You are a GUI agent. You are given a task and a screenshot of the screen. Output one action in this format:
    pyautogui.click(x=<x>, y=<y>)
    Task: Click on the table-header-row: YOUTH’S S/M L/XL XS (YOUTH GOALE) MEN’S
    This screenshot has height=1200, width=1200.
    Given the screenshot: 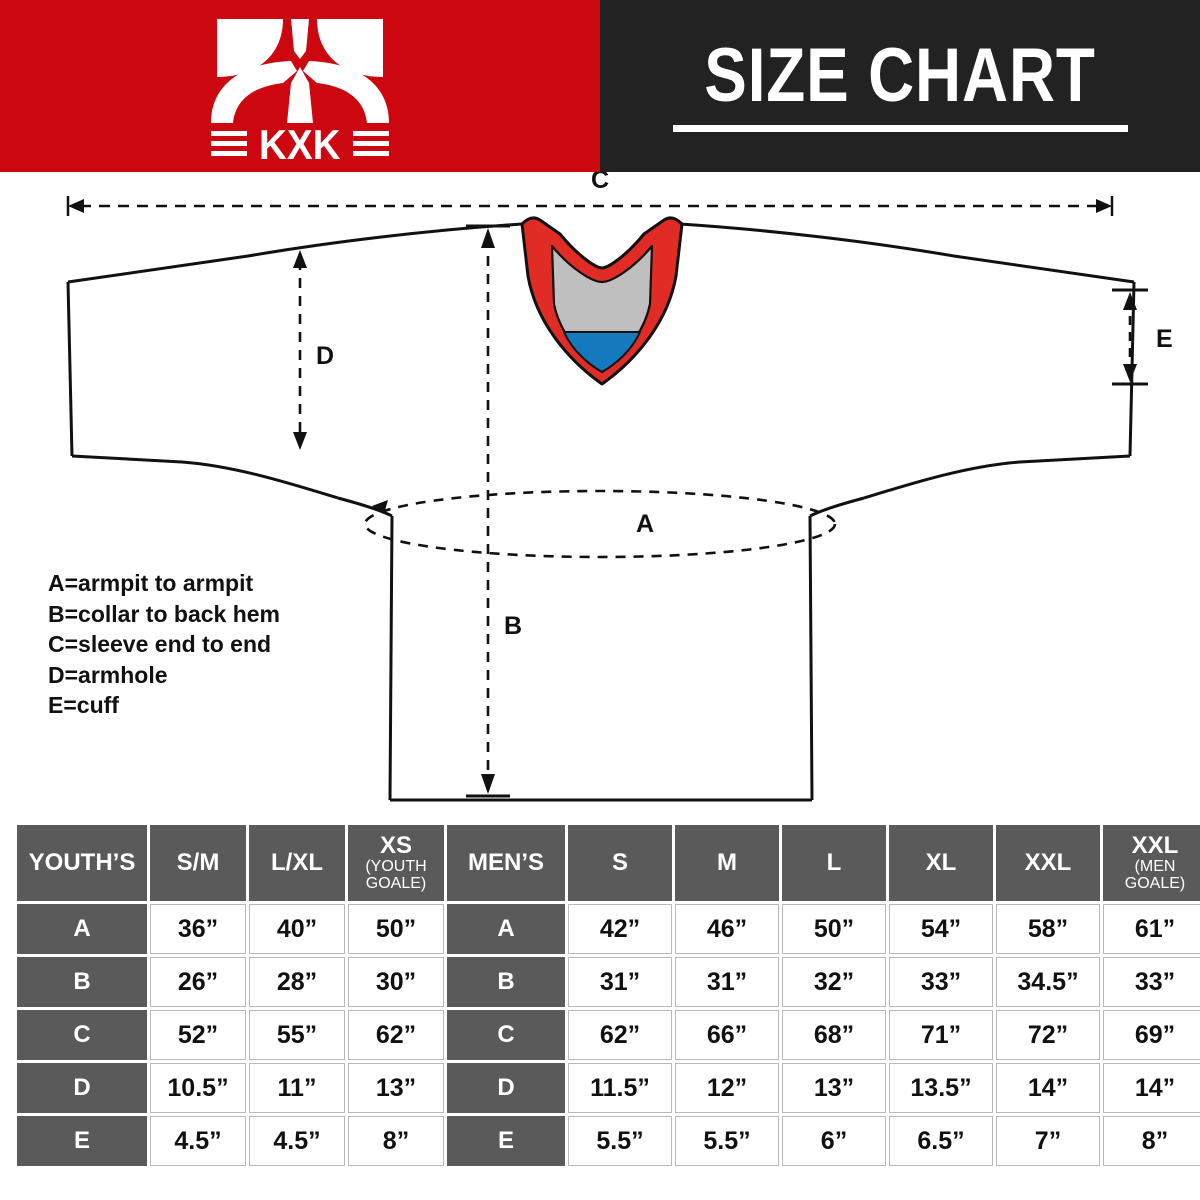 What is the action you would take?
    pyautogui.click(x=608, y=863)
    